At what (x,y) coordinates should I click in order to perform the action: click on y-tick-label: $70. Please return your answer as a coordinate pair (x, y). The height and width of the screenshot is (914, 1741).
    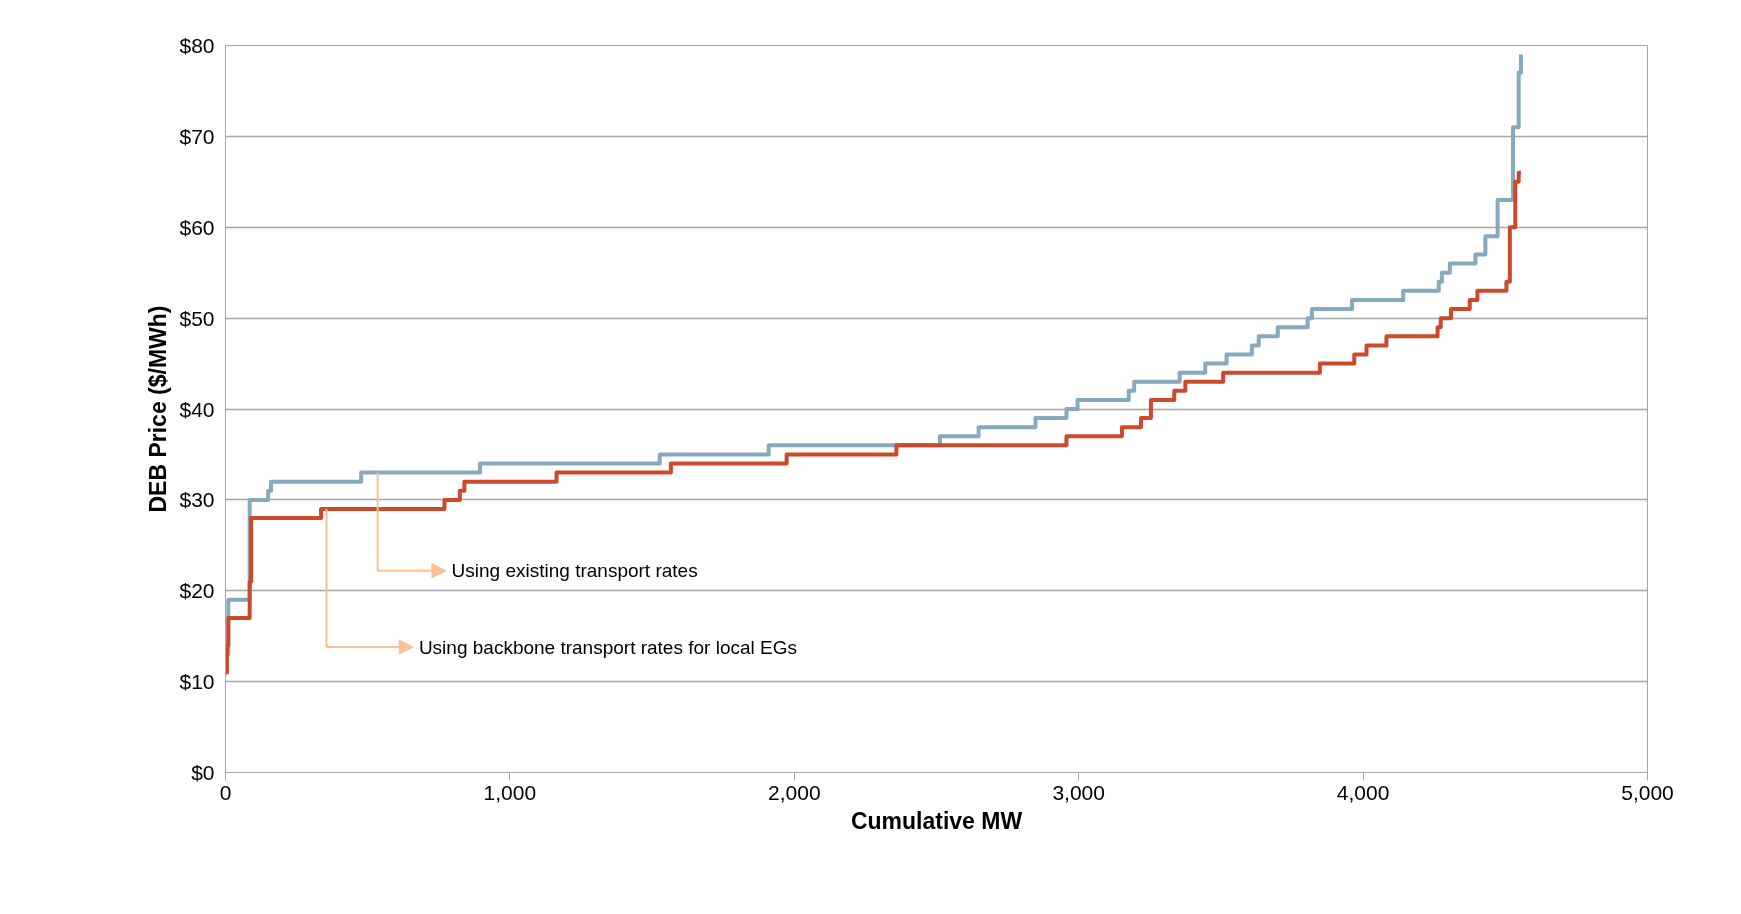
    Looking at the image, I should click on (197, 136).